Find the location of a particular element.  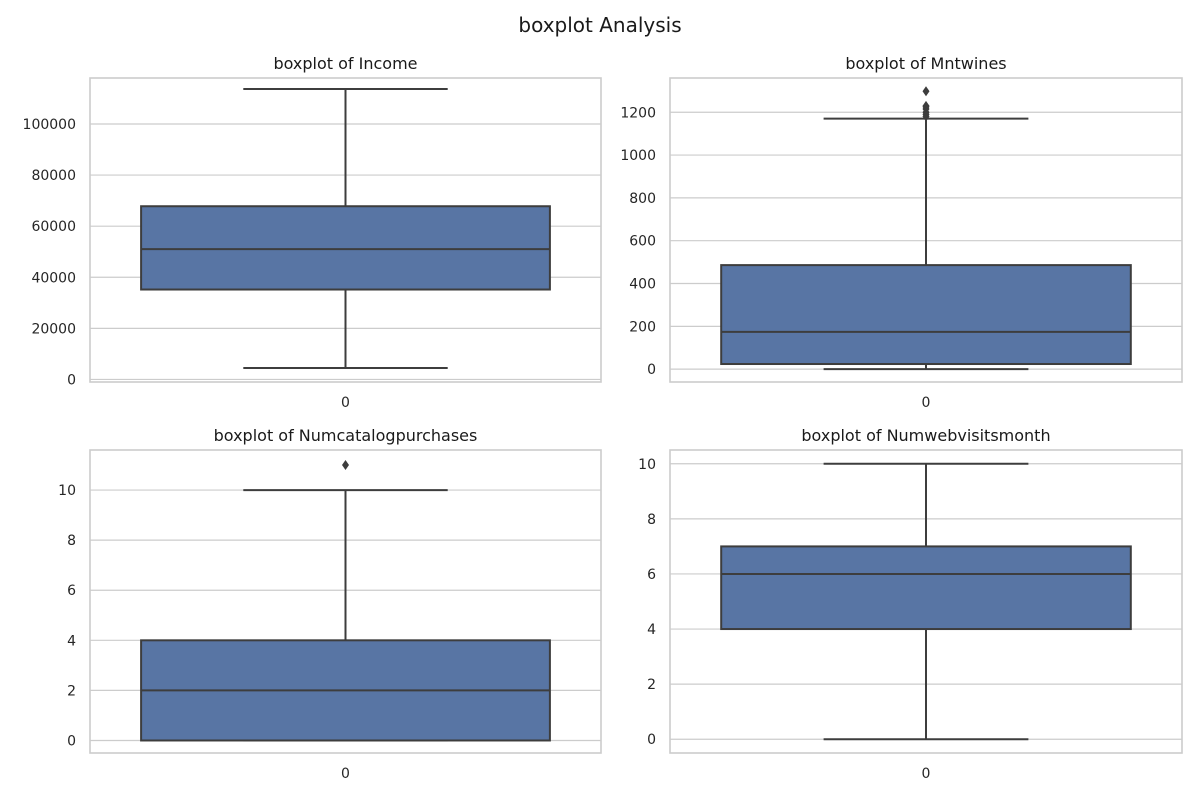

y-tick-label: 800 is located at coordinates (642, 199).